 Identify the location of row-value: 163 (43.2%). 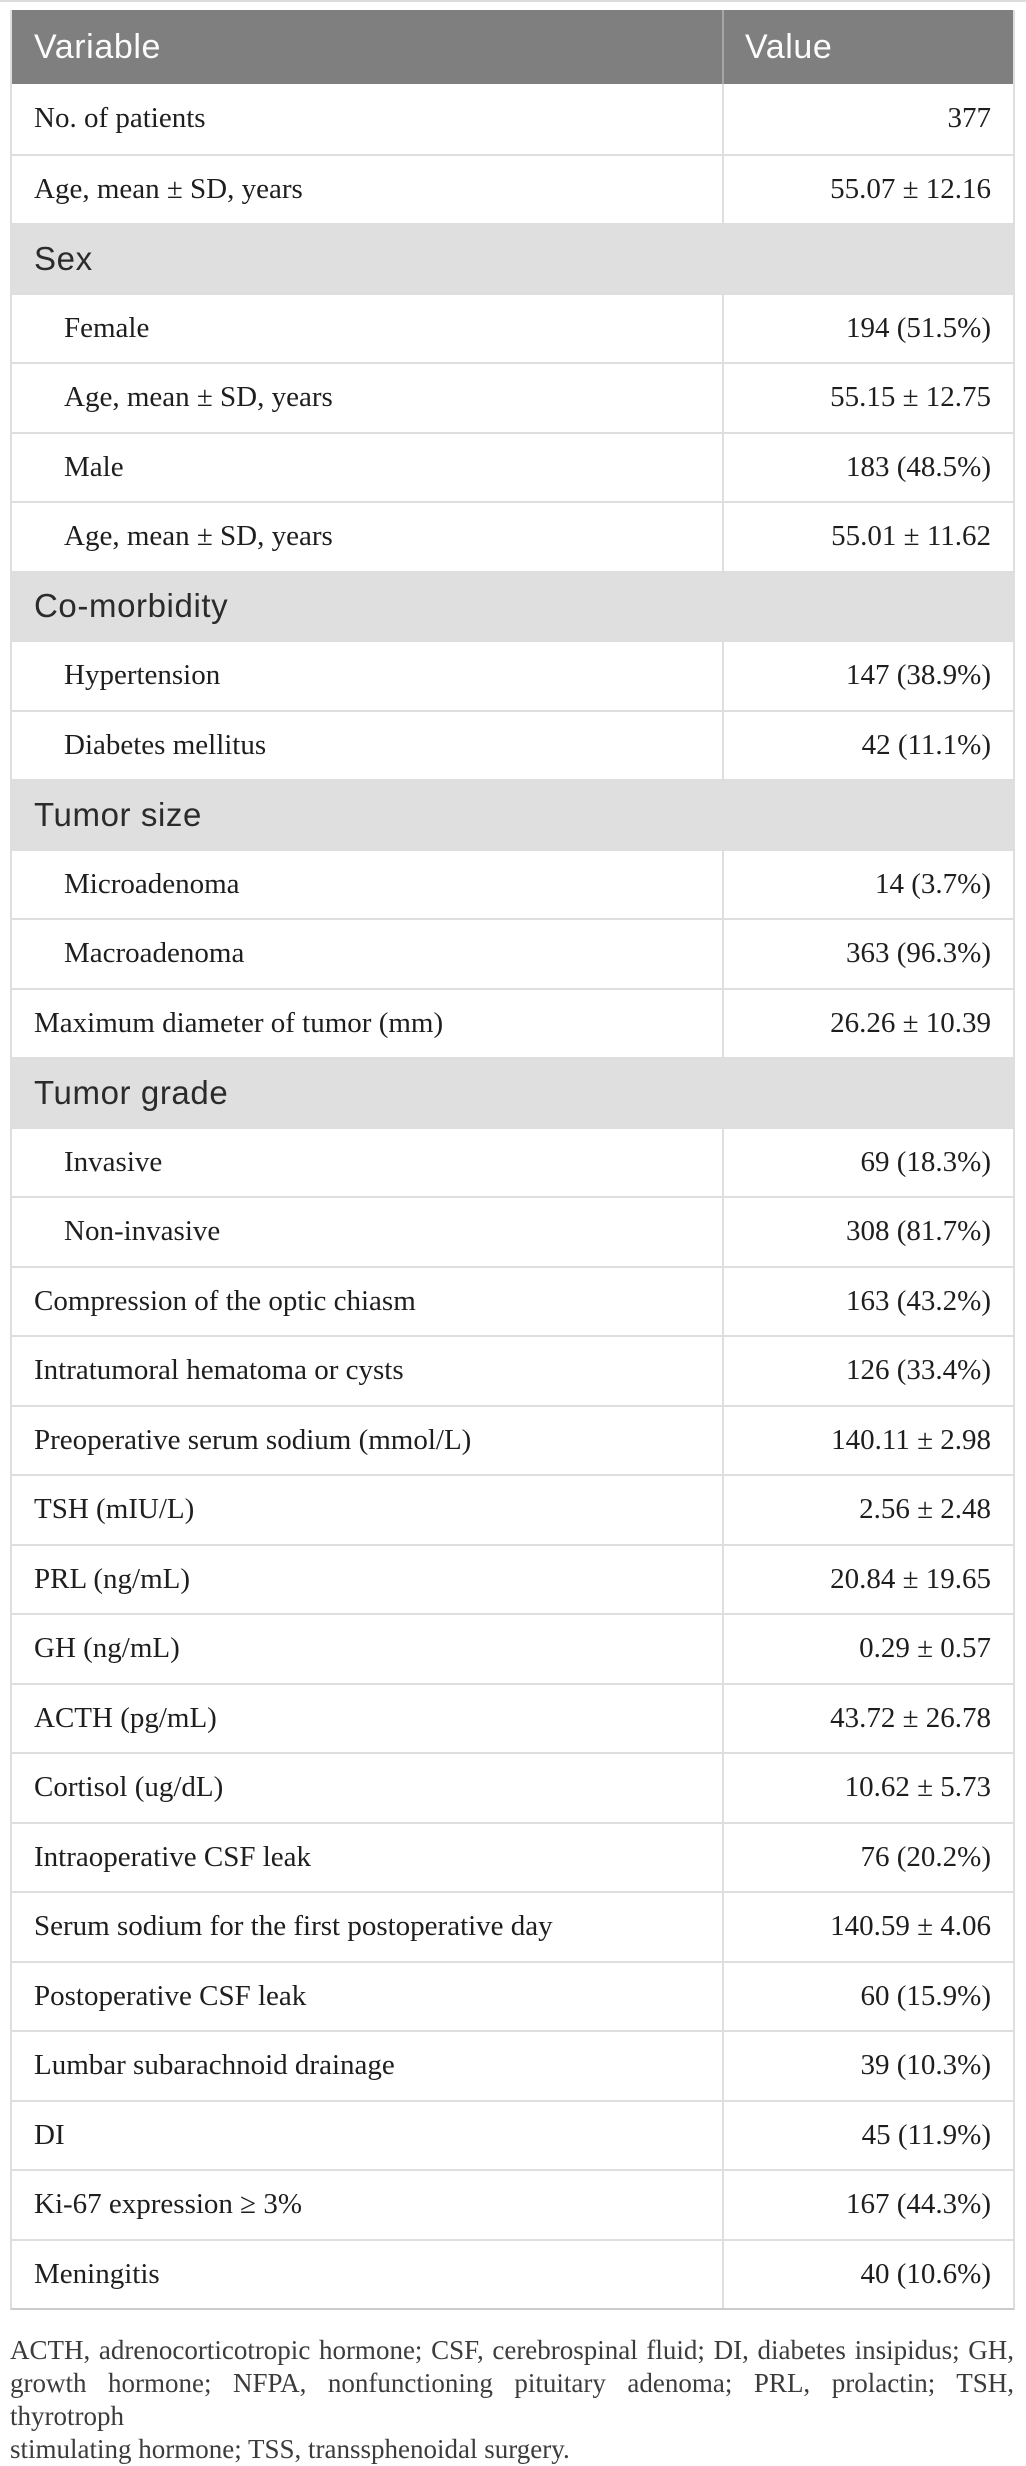
(867, 1301).